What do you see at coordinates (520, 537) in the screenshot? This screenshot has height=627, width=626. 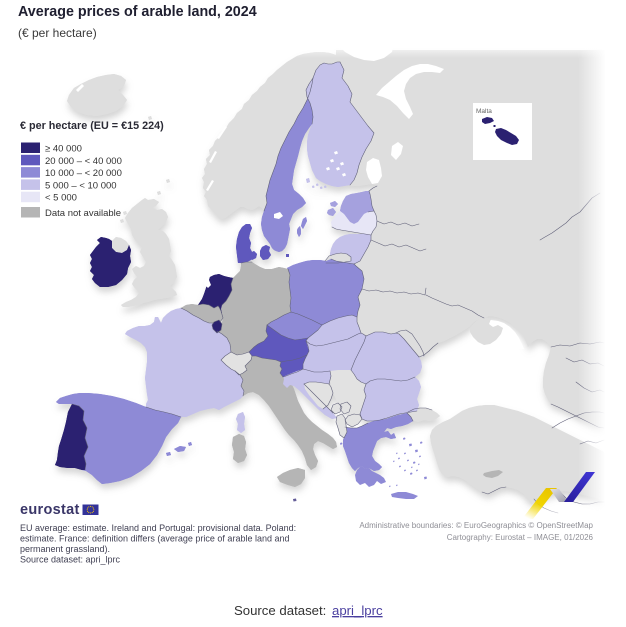 I see `svg-text:Cartography: Eurostat – IMAGE,: Cartography: Eurostat – IMAGE, 01/2026` at bounding box center [520, 537].